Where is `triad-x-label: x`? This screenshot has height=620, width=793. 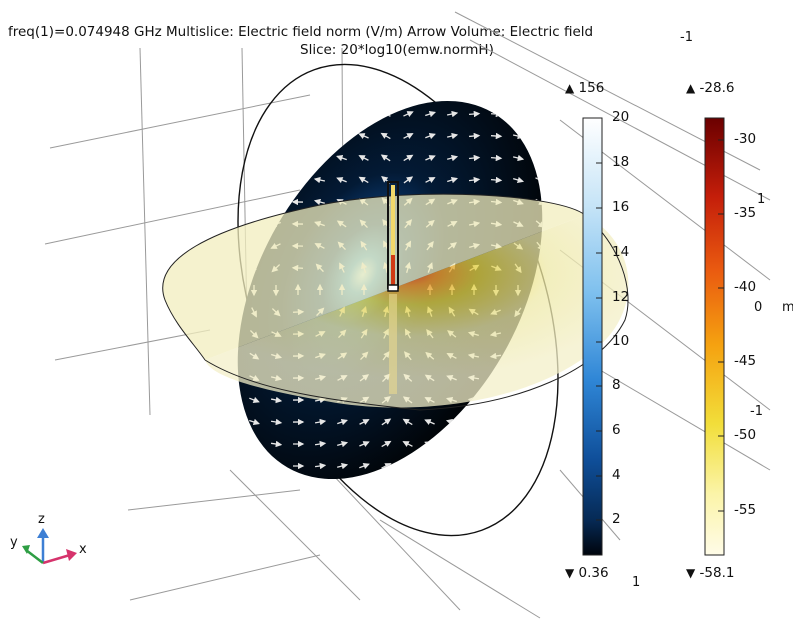 triad-x-label: x is located at coordinates (83, 549).